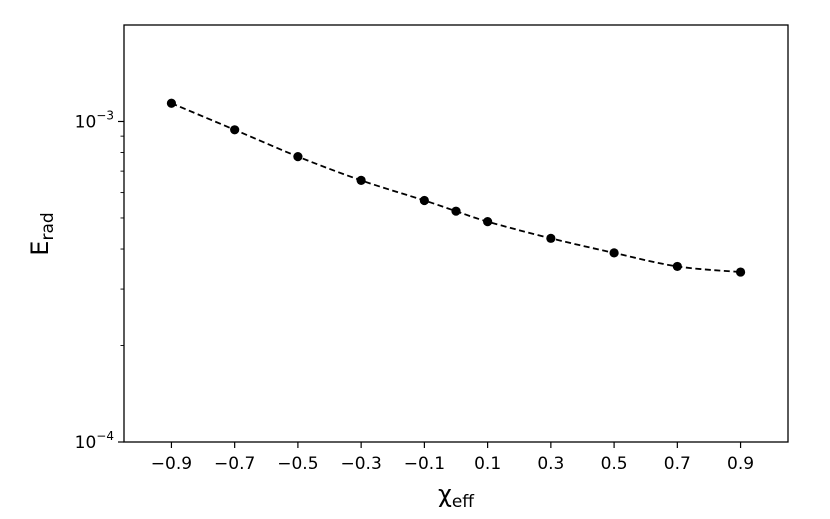 This screenshot has height=519, width=830. Describe the element at coordinates (171, 464) in the screenshot. I see `x-tick-label: −0.9` at that location.